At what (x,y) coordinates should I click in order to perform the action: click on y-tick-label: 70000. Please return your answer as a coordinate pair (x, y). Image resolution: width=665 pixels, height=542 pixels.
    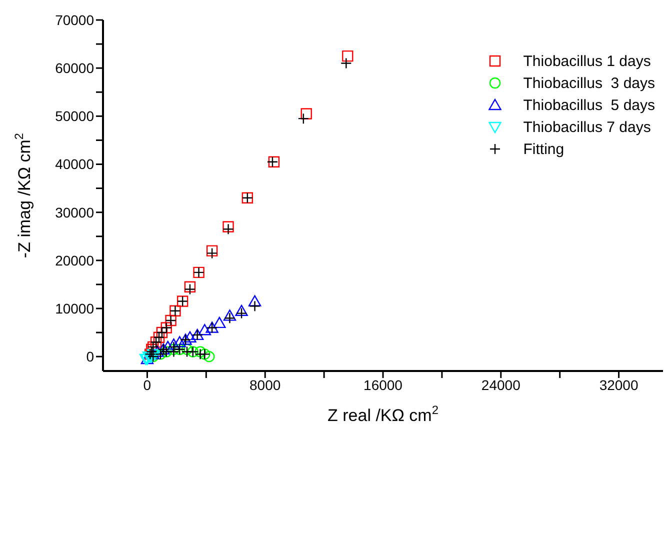
    Looking at the image, I should click on (74, 20).